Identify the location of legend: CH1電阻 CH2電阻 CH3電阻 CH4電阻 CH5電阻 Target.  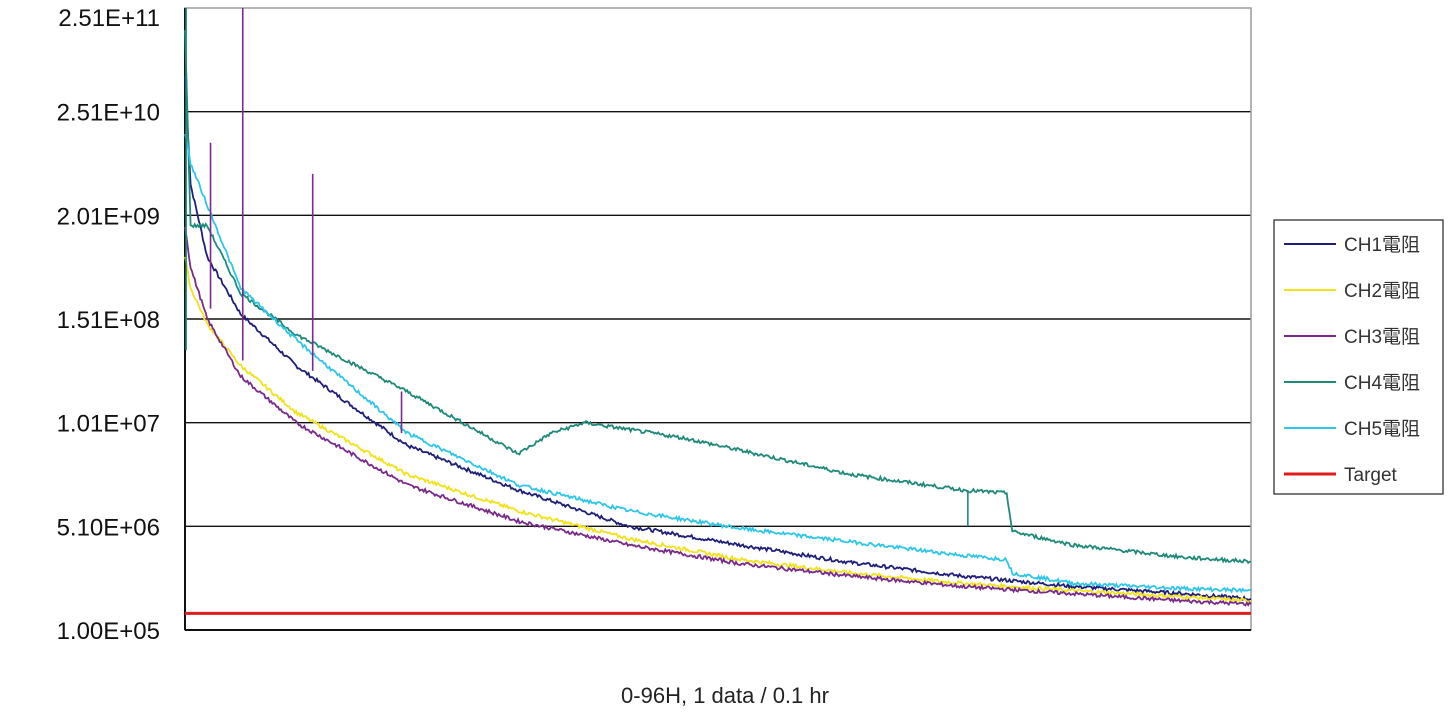
(1358, 357).